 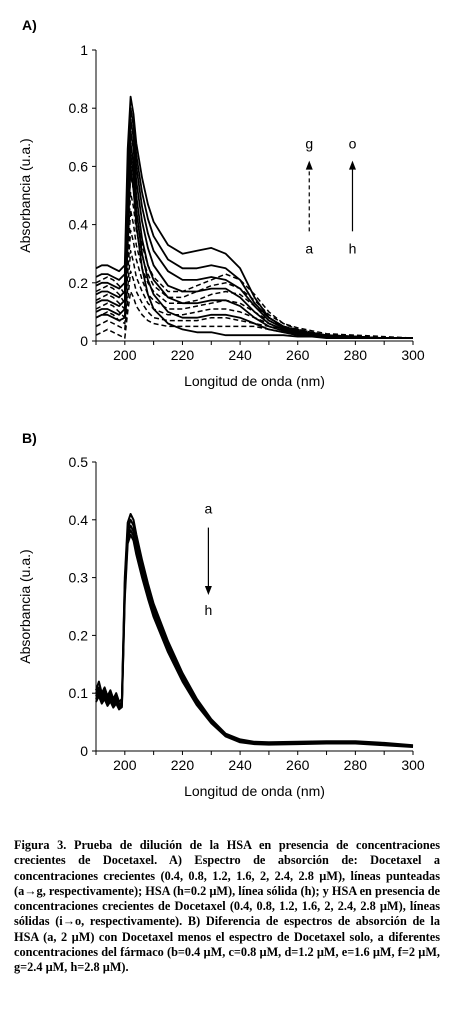 I want to click on panel-b-y-tick-label: 0, so click(x=84, y=751).